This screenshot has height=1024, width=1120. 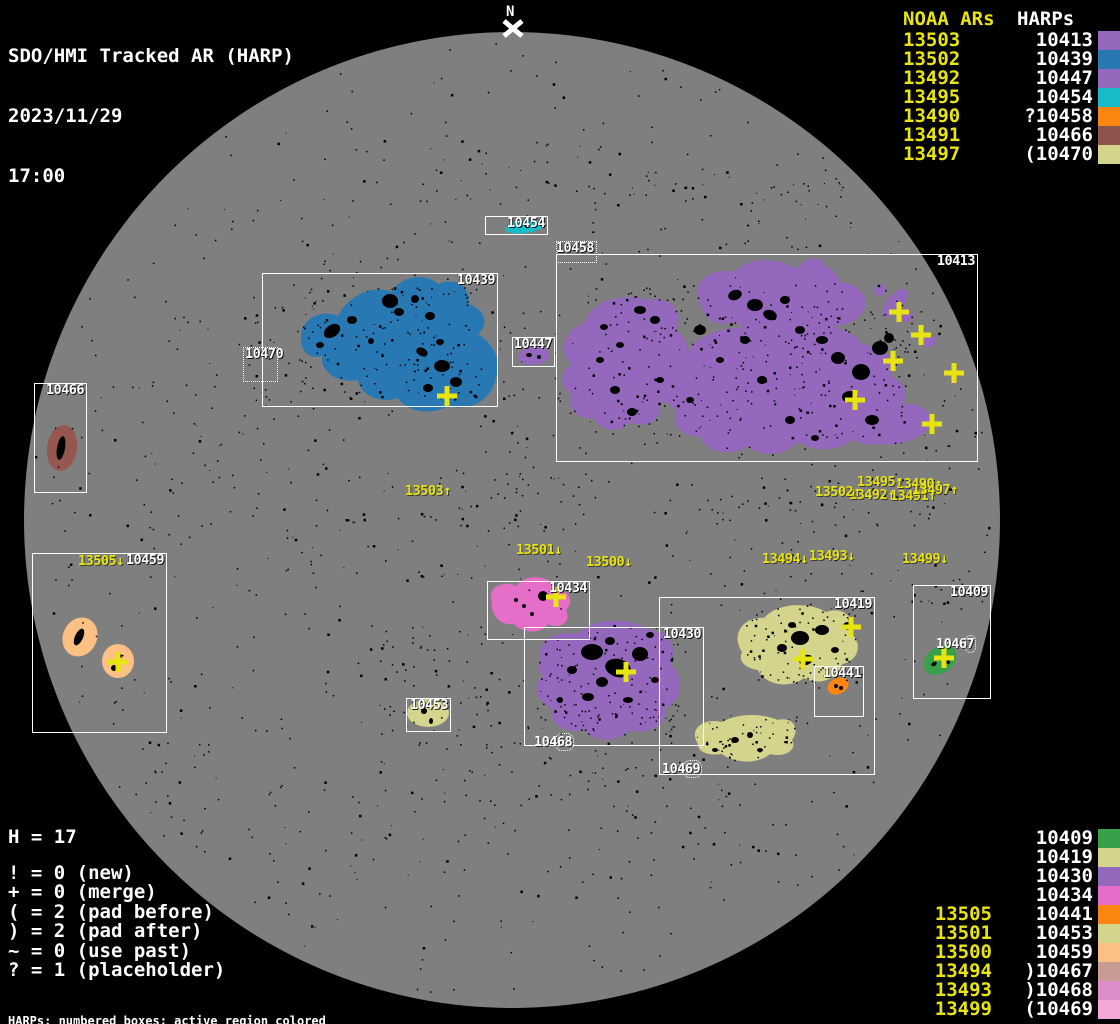 What do you see at coordinates (797, 645) in the screenshot?
I see `ar-blob-10419-upper` at bounding box center [797, 645].